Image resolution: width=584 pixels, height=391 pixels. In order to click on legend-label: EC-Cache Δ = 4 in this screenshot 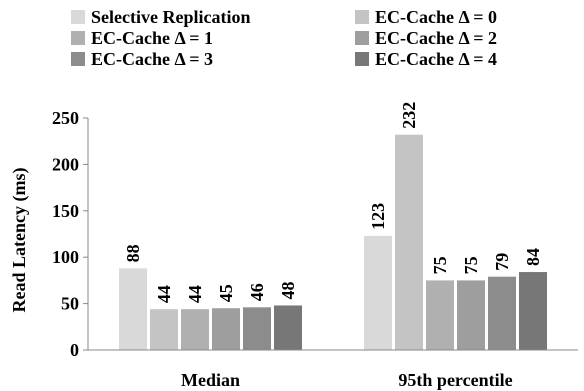, I will do `click(436, 59)`.